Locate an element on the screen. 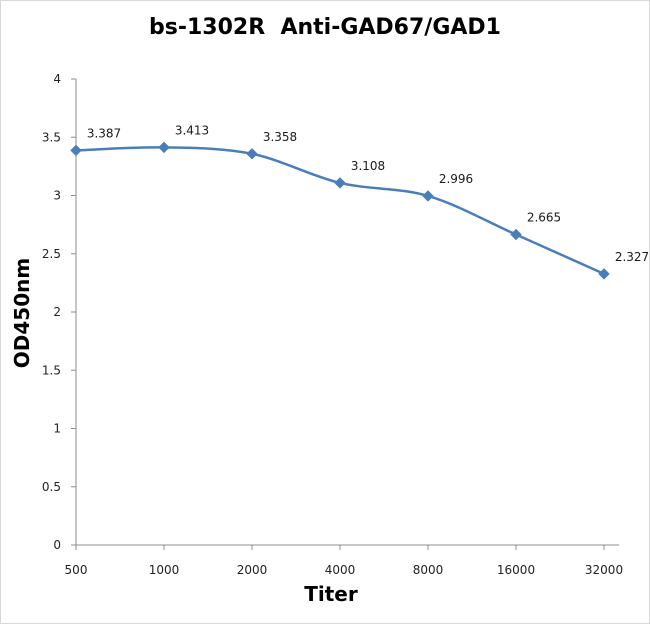 The width and height of the screenshot is (650, 624). data-label: 3.387 is located at coordinates (104, 133).